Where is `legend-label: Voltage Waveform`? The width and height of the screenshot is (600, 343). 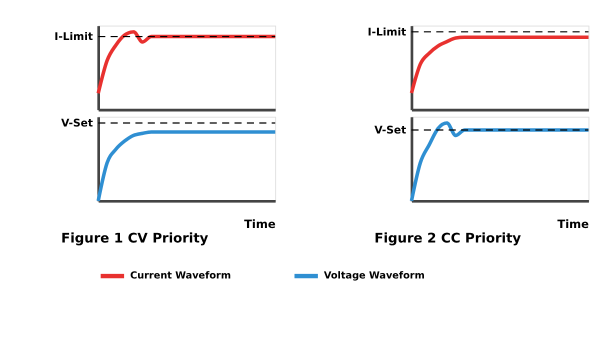 legend-label: Voltage Waveform is located at coordinates (374, 276).